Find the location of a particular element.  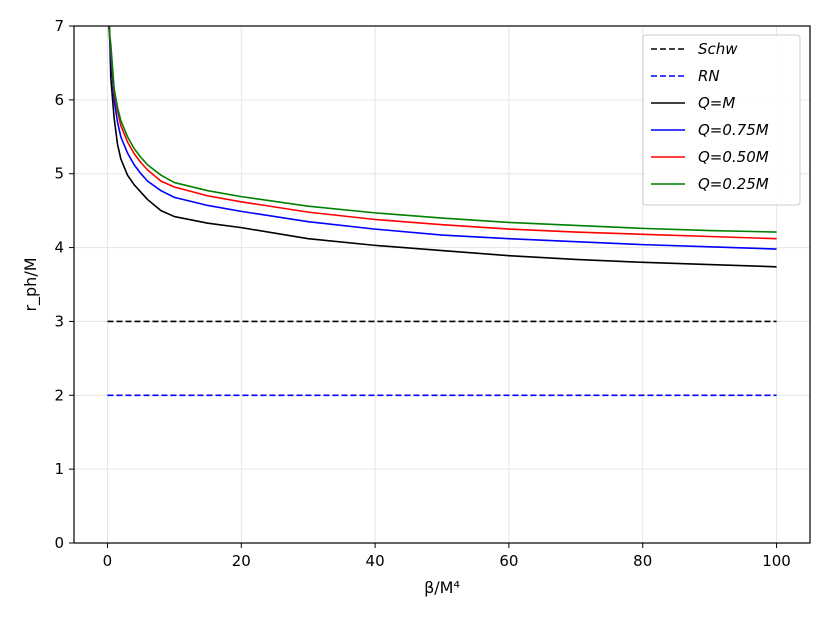

legend-box is located at coordinates (721, 120).